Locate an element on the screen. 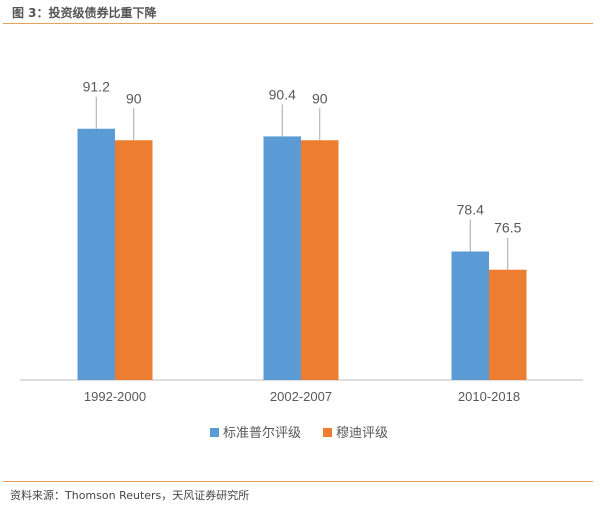  x-tick-label: 2010-2018 is located at coordinates (489, 396).